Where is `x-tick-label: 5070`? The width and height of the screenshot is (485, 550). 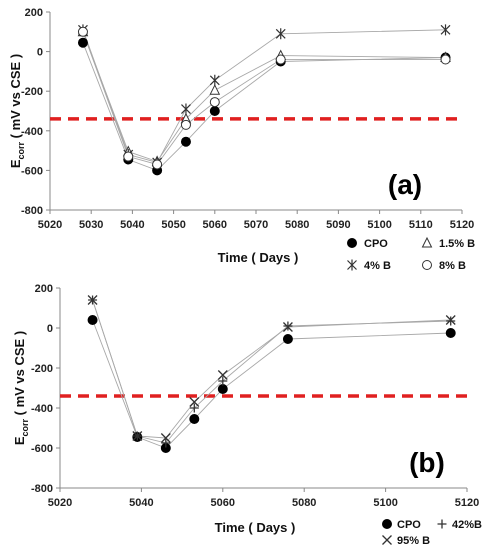 x-tick-label: 5070 is located at coordinates (256, 225).